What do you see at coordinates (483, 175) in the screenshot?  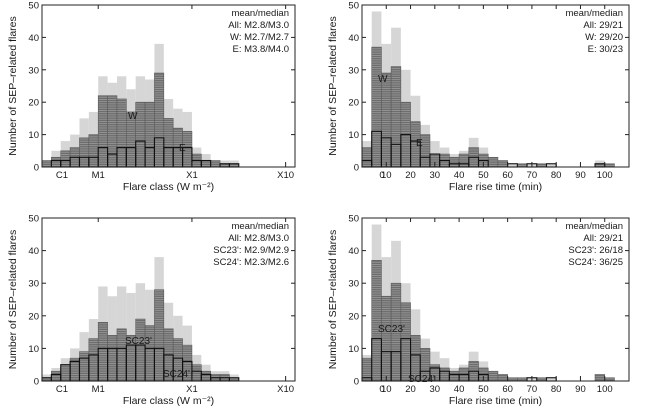 I see `x-tick-label: 50` at bounding box center [483, 175].